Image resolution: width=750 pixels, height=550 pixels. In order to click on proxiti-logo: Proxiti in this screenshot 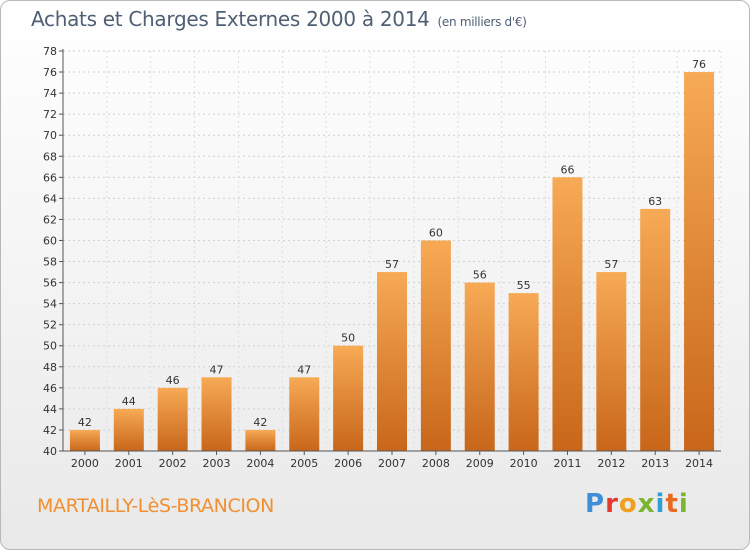, I will do `click(637, 504)`.